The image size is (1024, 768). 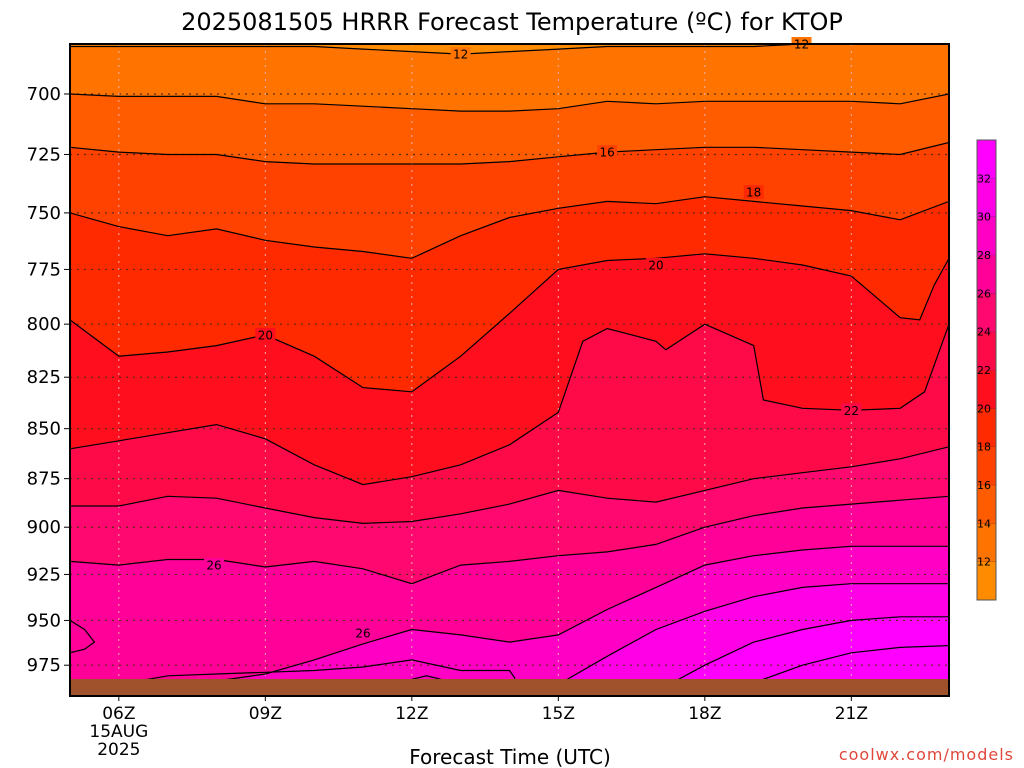 I want to click on contour-label-22-7: 22, so click(x=851, y=410).